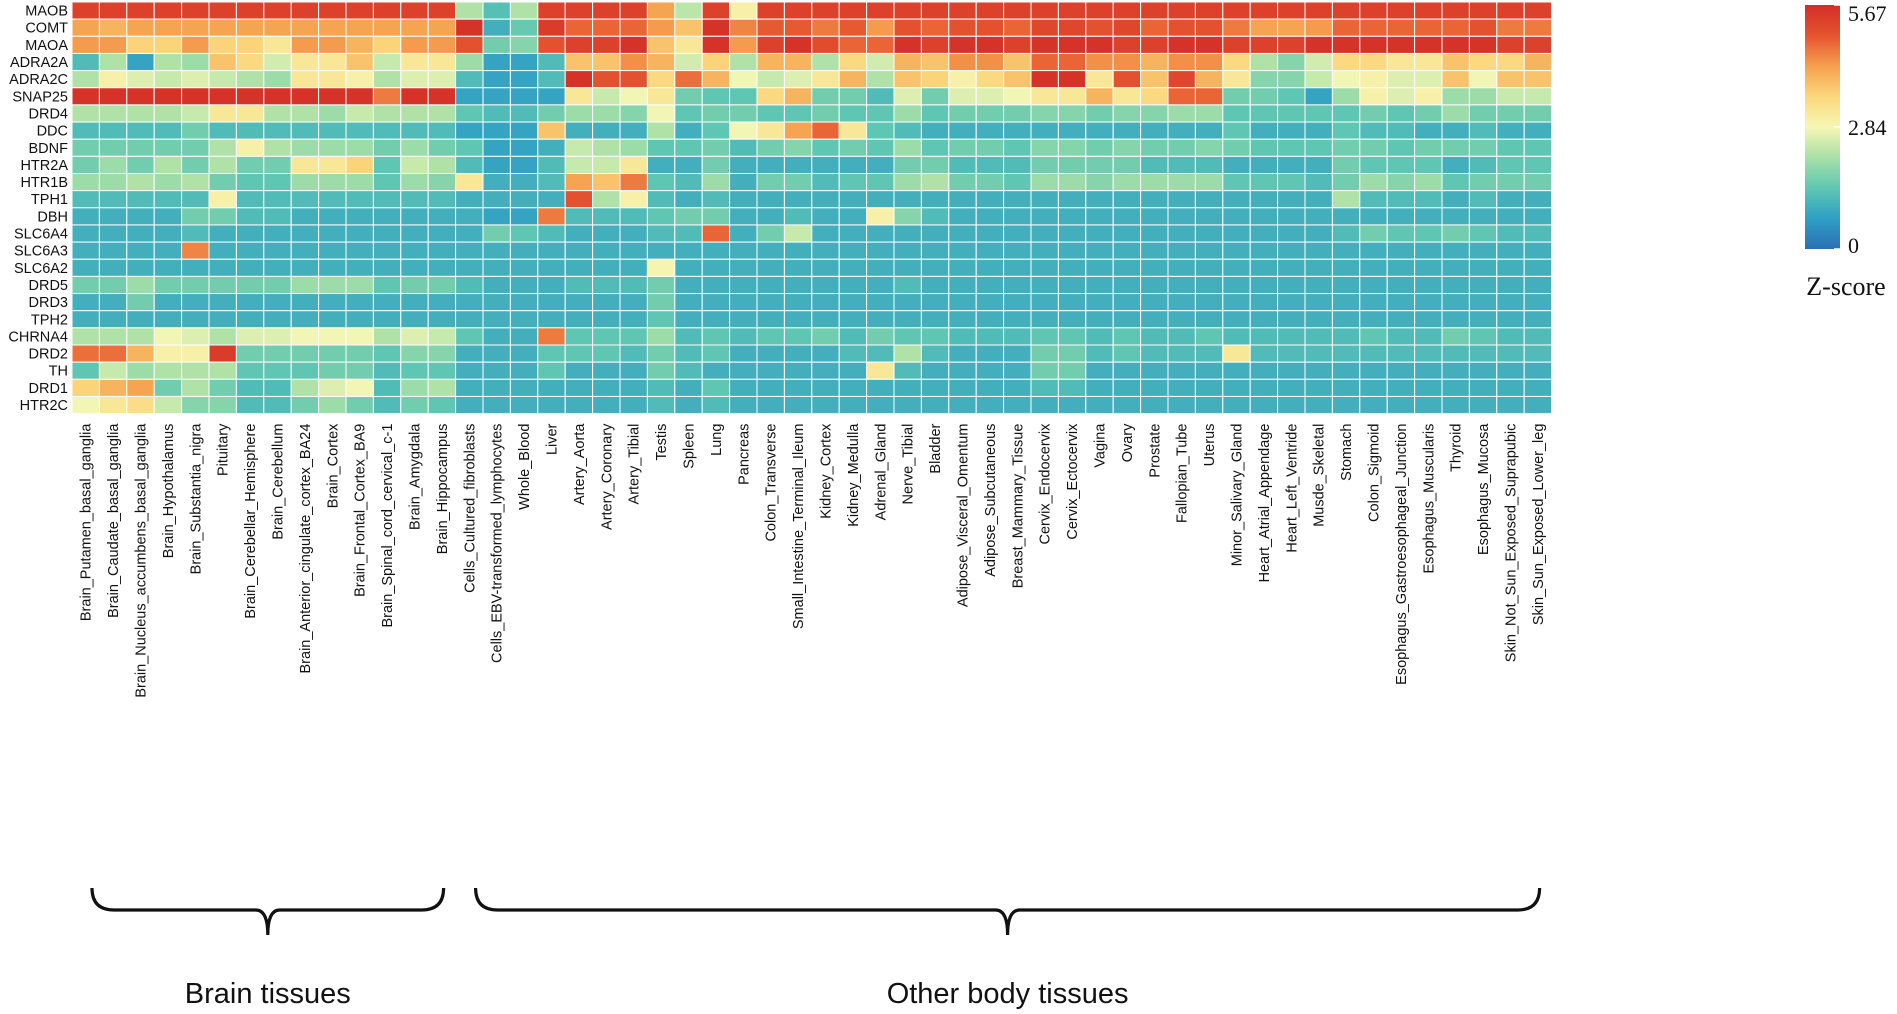  Describe the element at coordinates (1008, 994) in the screenshot. I see `group-label-1: Other body tissues` at that location.